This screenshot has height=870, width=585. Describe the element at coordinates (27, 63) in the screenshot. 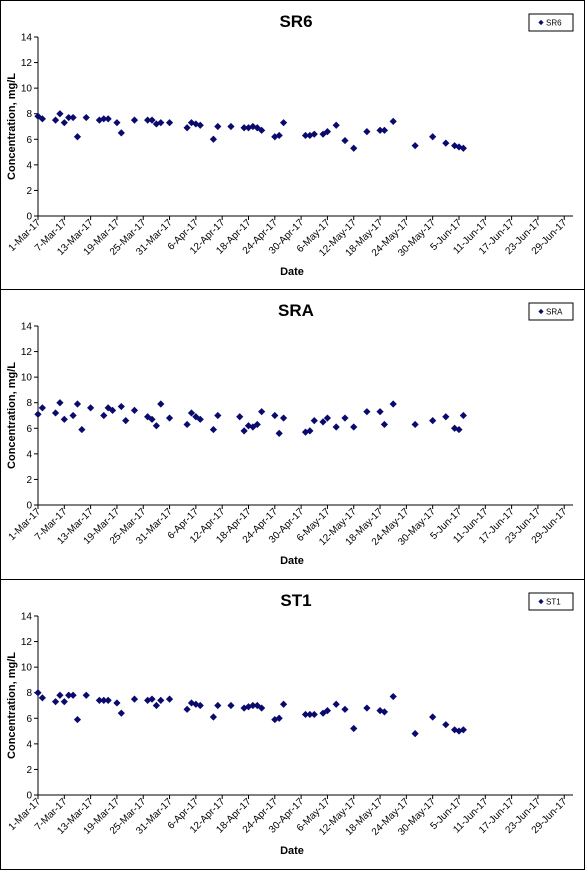

I see `y-tick-label: 12` at that location.